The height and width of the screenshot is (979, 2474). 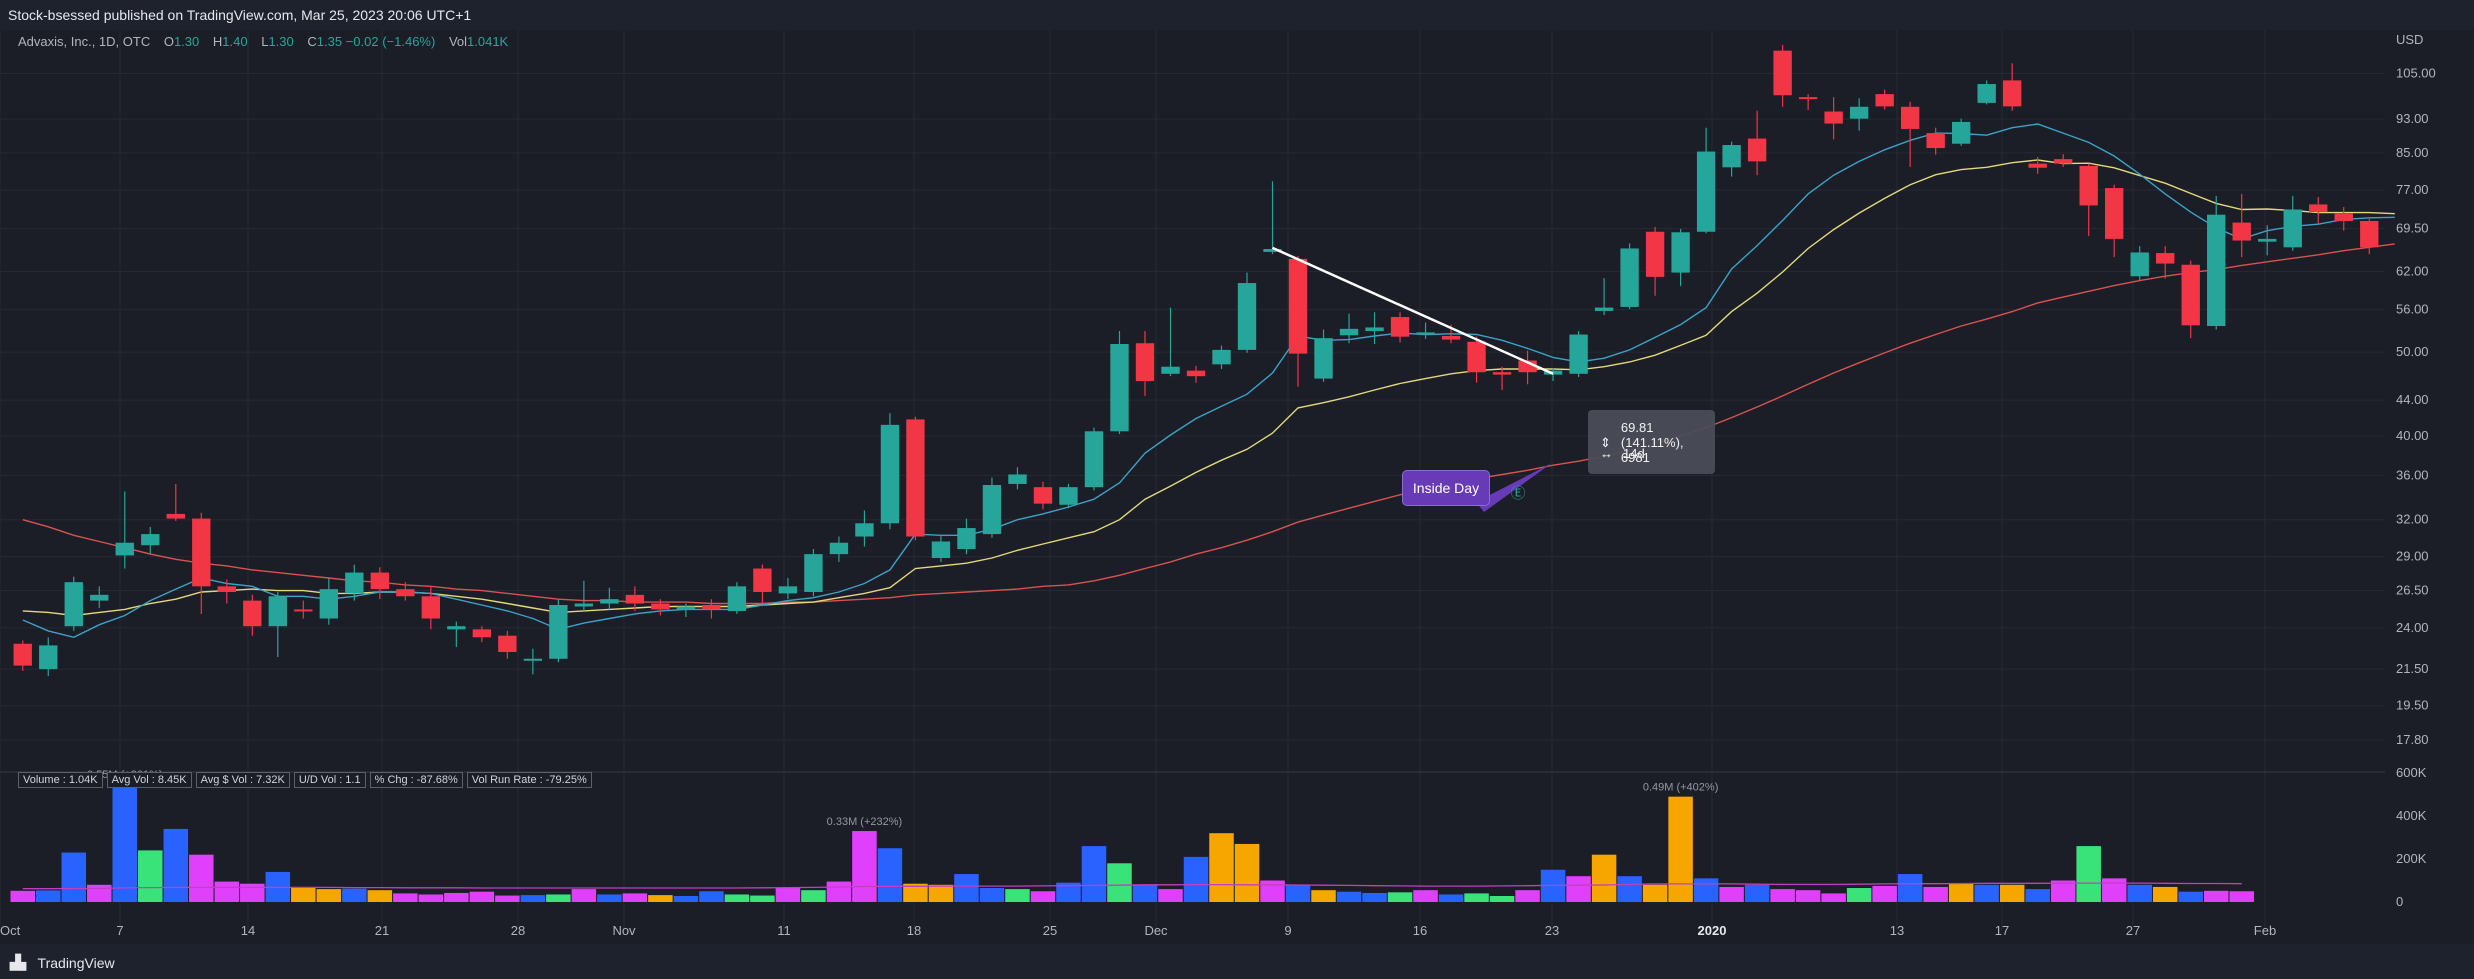 What do you see at coordinates (1712, 930) in the screenshot?
I see `time-tick-label: 2020` at bounding box center [1712, 930].